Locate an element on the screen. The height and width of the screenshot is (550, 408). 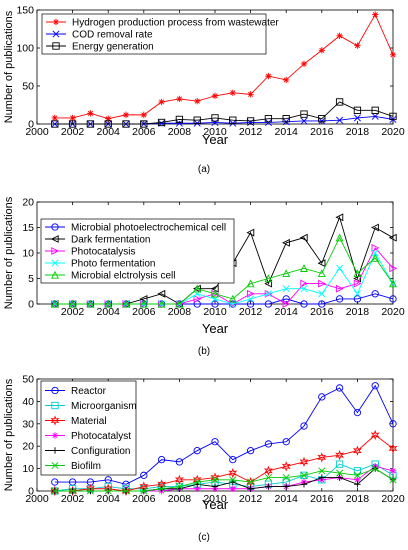
caption-b: (b) is located at coordinates (204, 351).